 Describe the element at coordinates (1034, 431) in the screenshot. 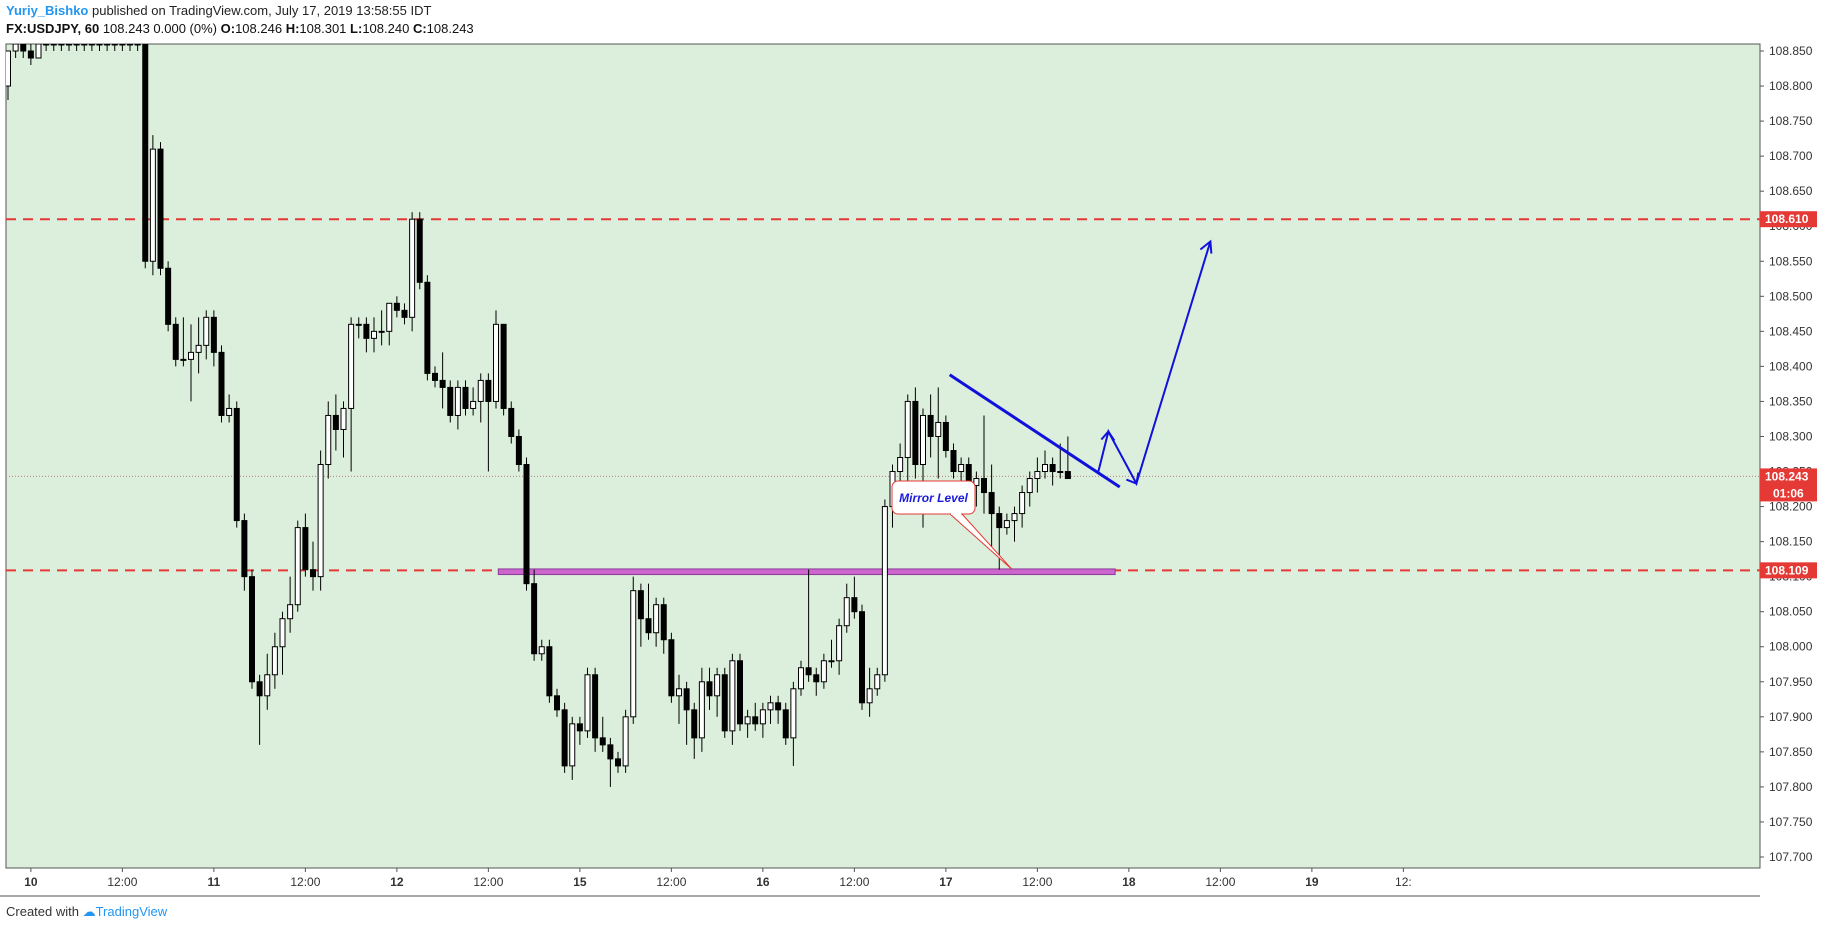

I see `descending-trendline` at that location.